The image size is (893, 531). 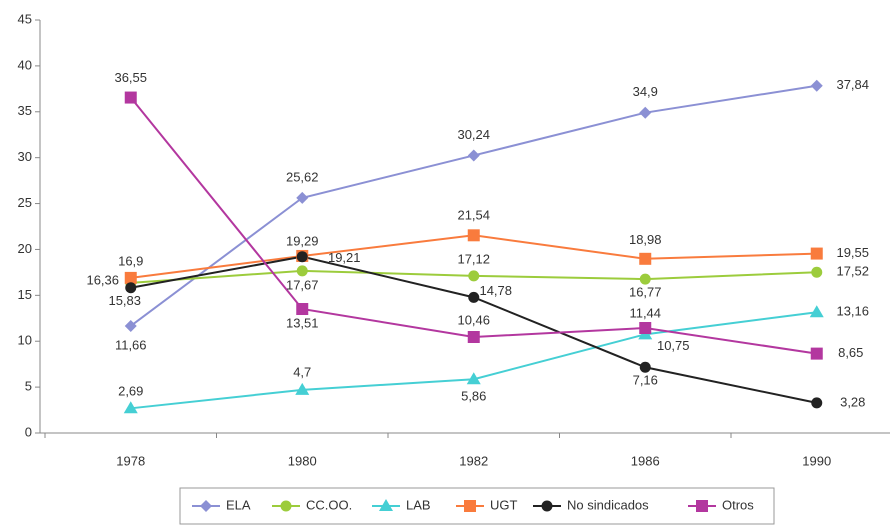 I want to click on data-label: 7,16, so click(x=645, y=380).